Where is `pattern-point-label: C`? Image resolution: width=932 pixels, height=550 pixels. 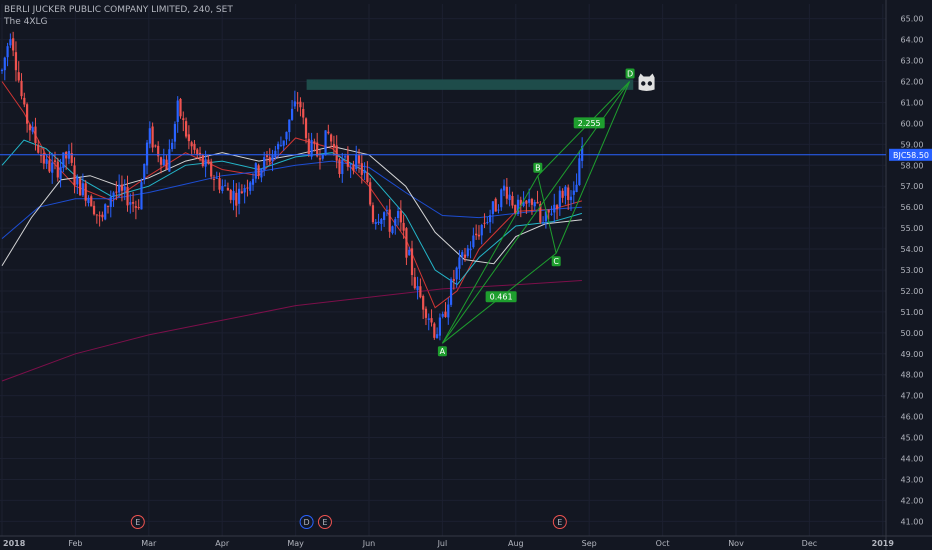 pattern-point-label: C is located at coordinates (556, 261).